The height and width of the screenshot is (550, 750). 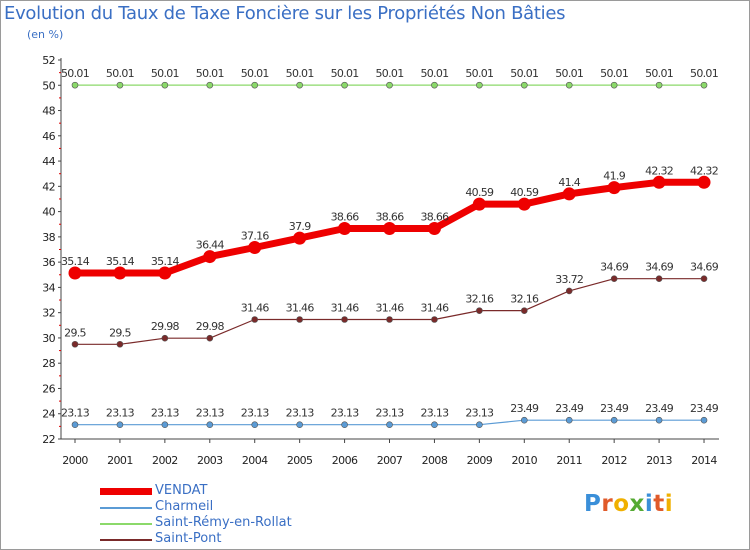 What do you see at coordinates (48, 136) in the screenshot?
I see `y-tick-label: 46` at bounding box center [48, 136].